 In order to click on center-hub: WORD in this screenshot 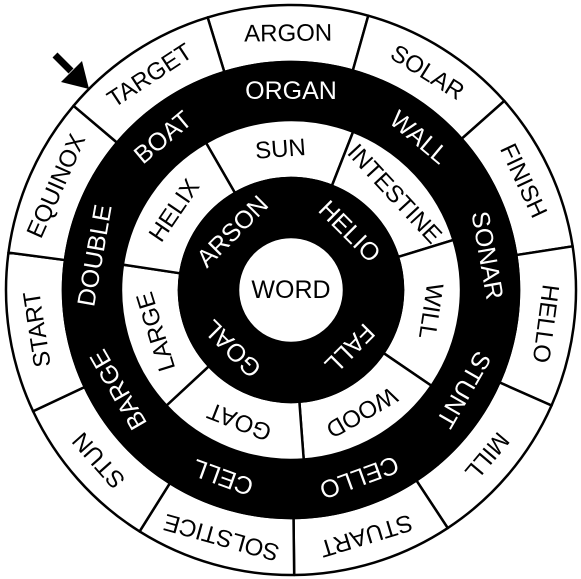, I will do `click(291, 290)`.